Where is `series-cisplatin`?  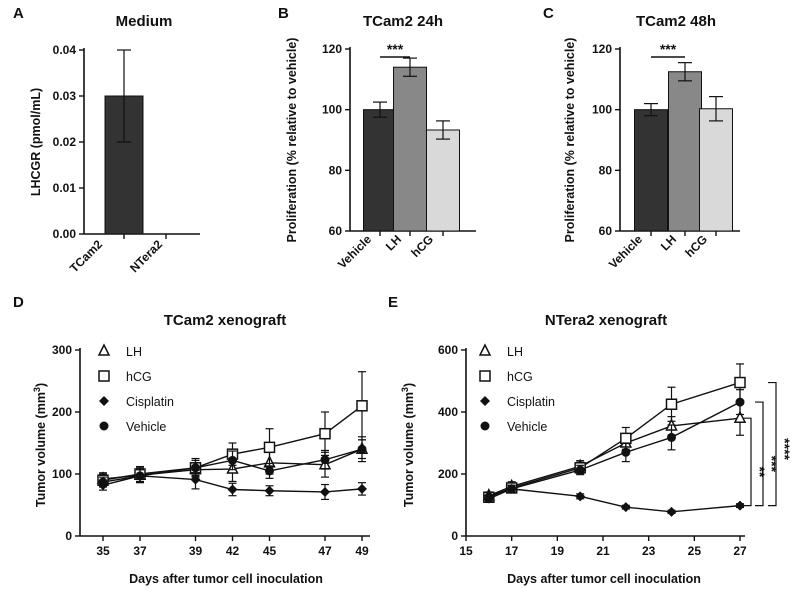
series-cisplatin is located at coordinates (614, 500).